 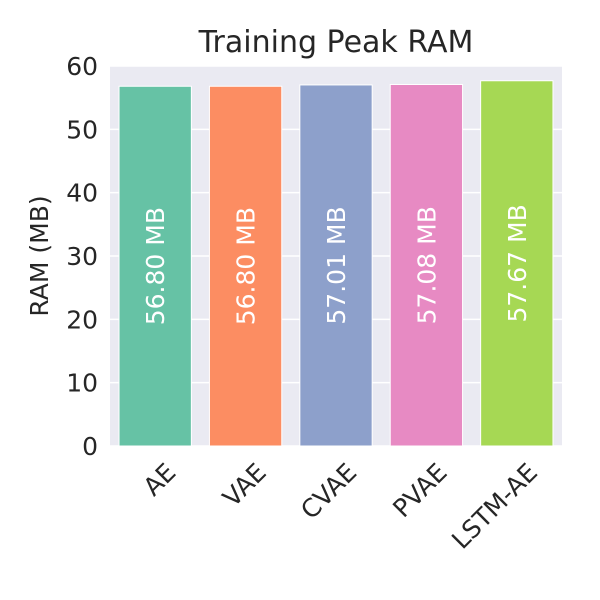 What do you see at coordinates (160, 480) in the screenshot?
I see `x-tick-label: AE` at bounding box center [160, 480].